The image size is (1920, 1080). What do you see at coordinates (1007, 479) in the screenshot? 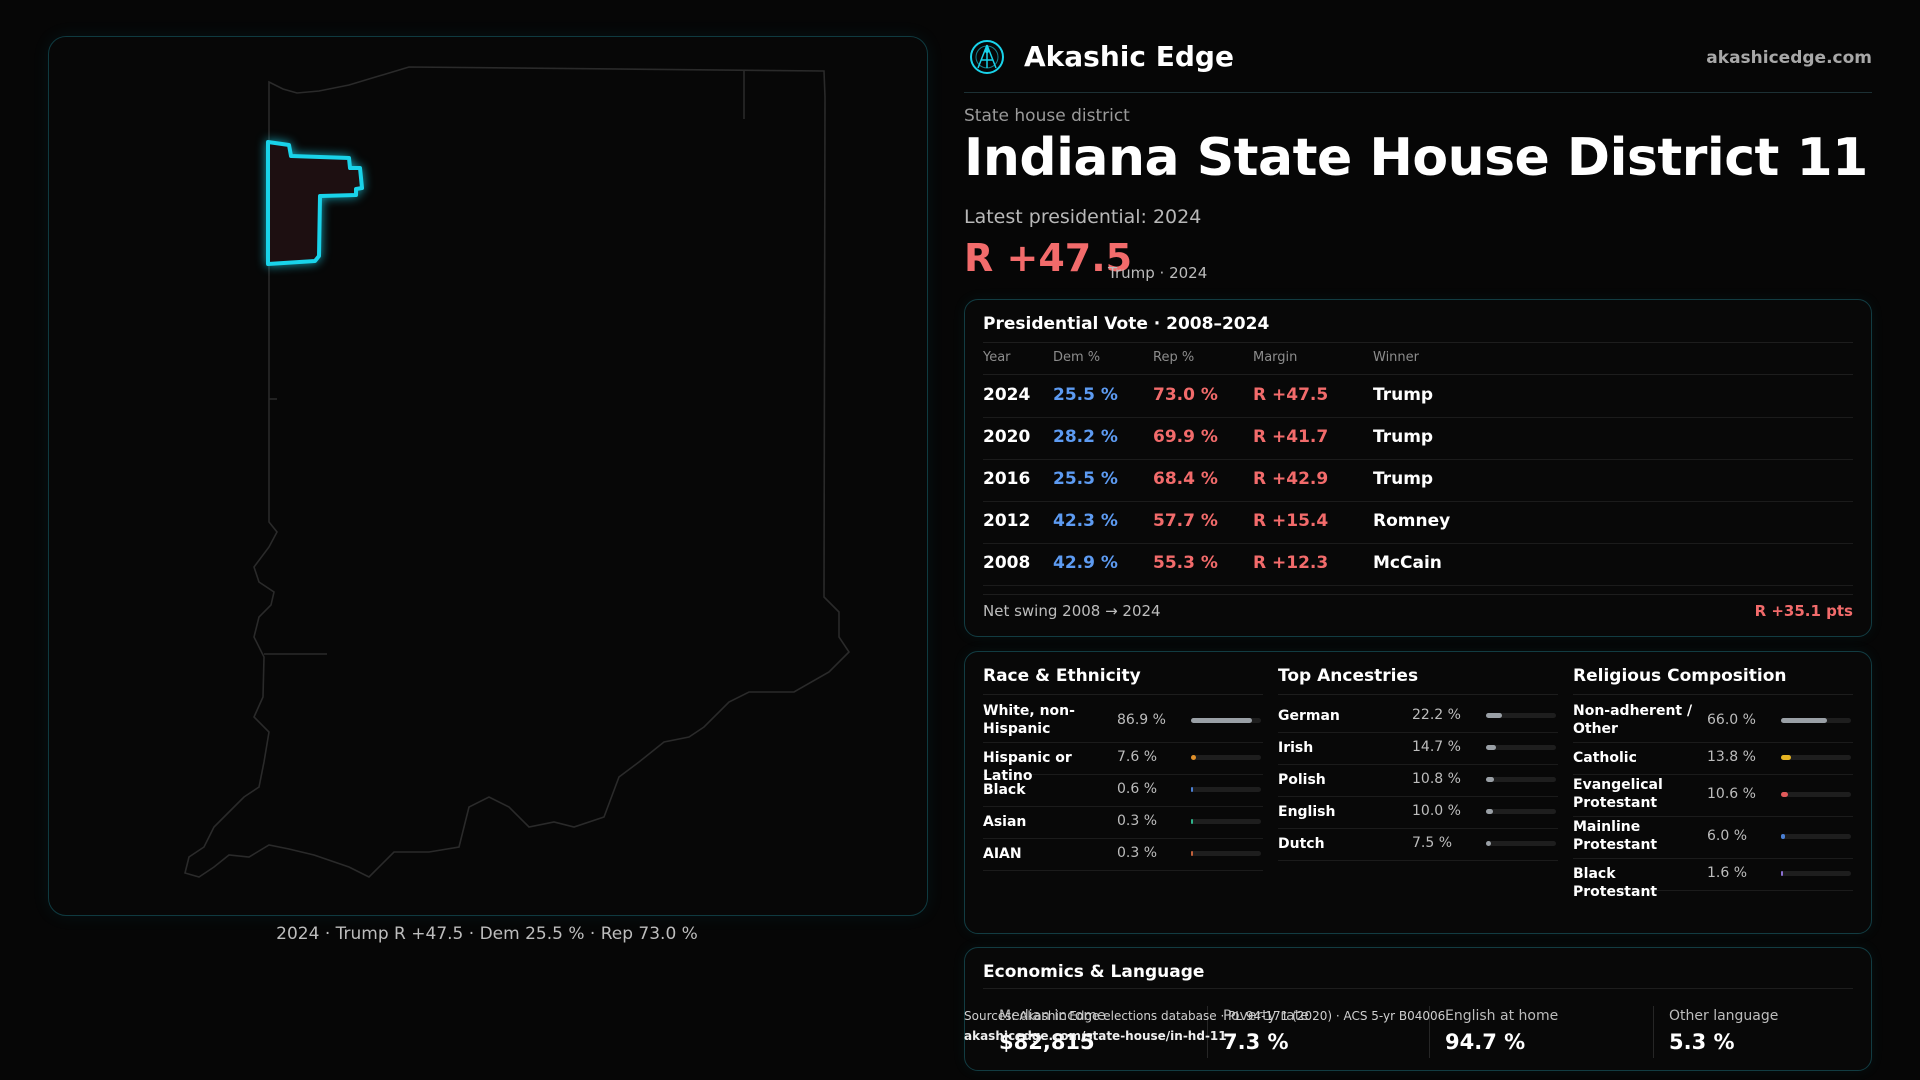
I see `year-cell: 2016` at bounding box center [1007, 479].